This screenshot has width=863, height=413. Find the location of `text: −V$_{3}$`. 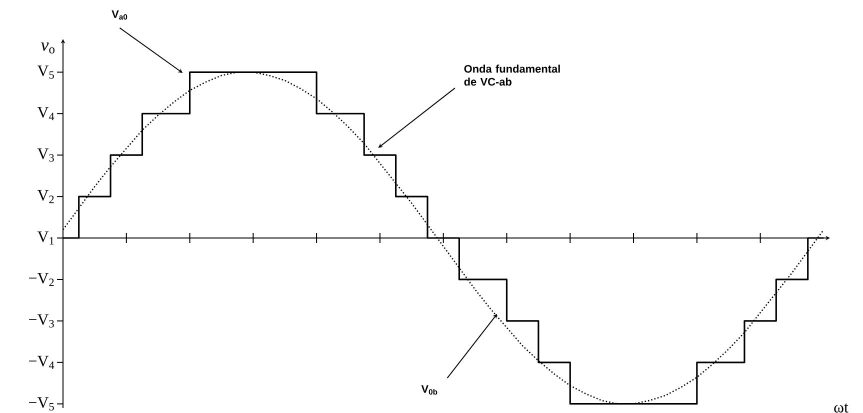

text: −V$_{3}$ is located at coordinates (41, 321).